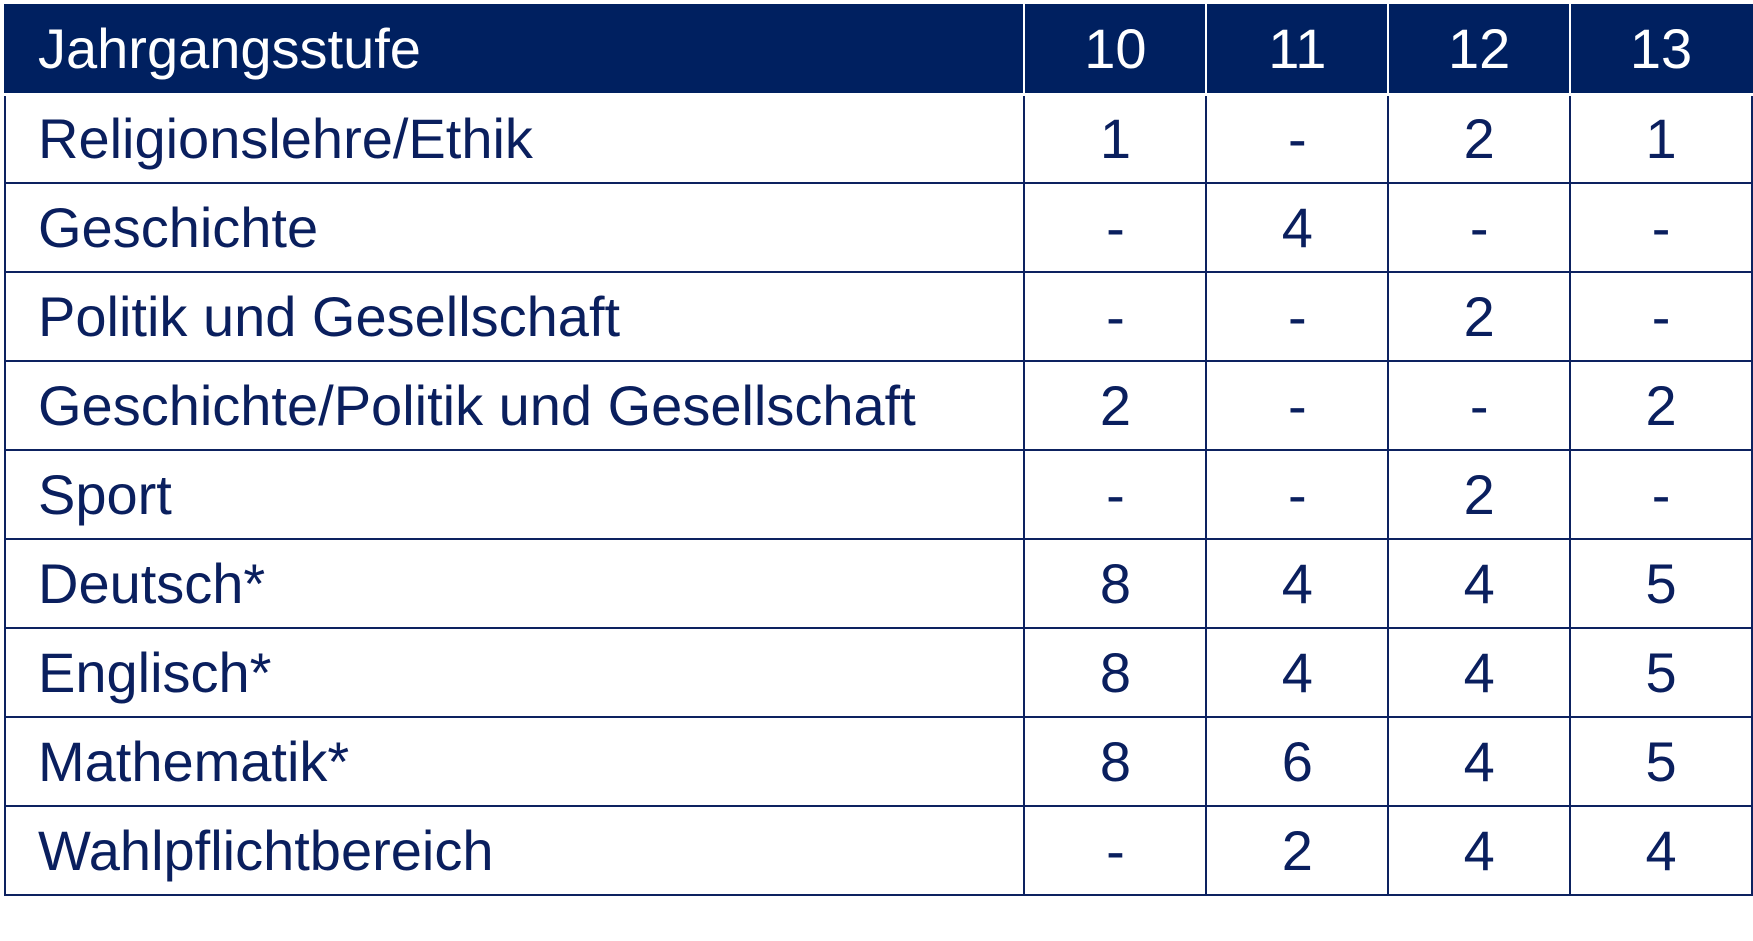 The image size is (1753, 941). I want to click on table-row: Wahlpflichtbereich -2 4 4, so click(878, 850).